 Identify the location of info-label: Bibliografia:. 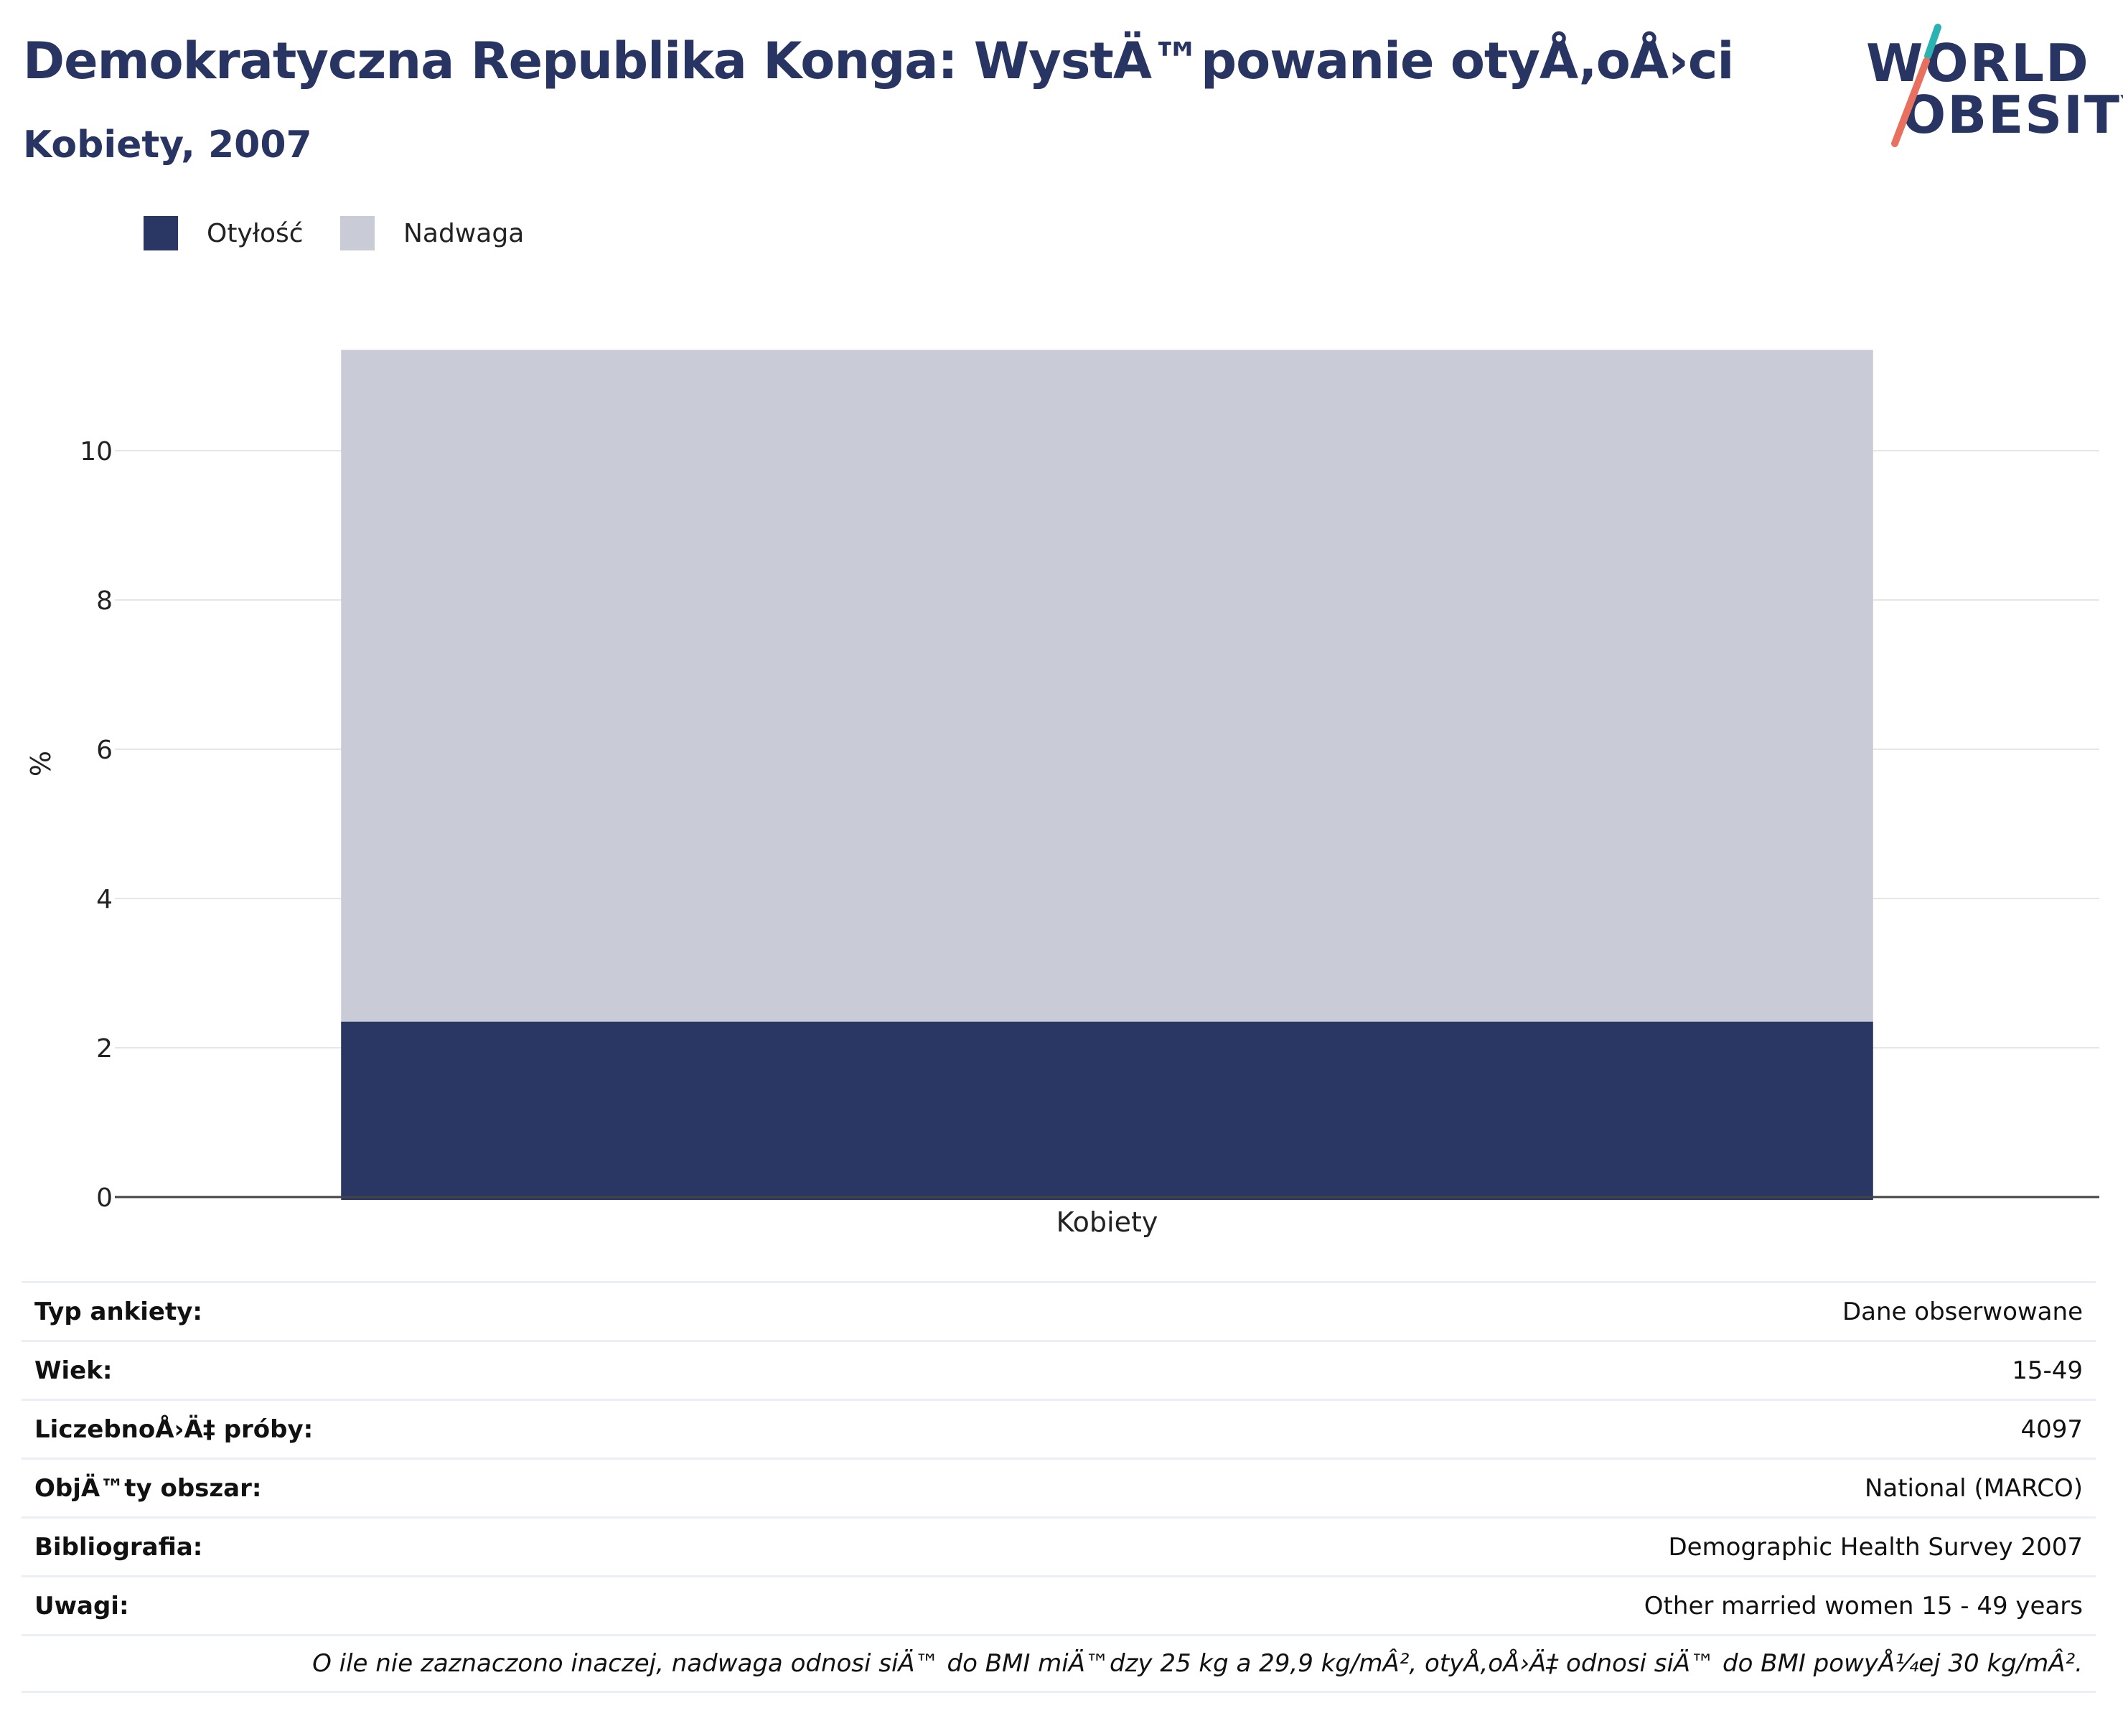
(118, 1547).